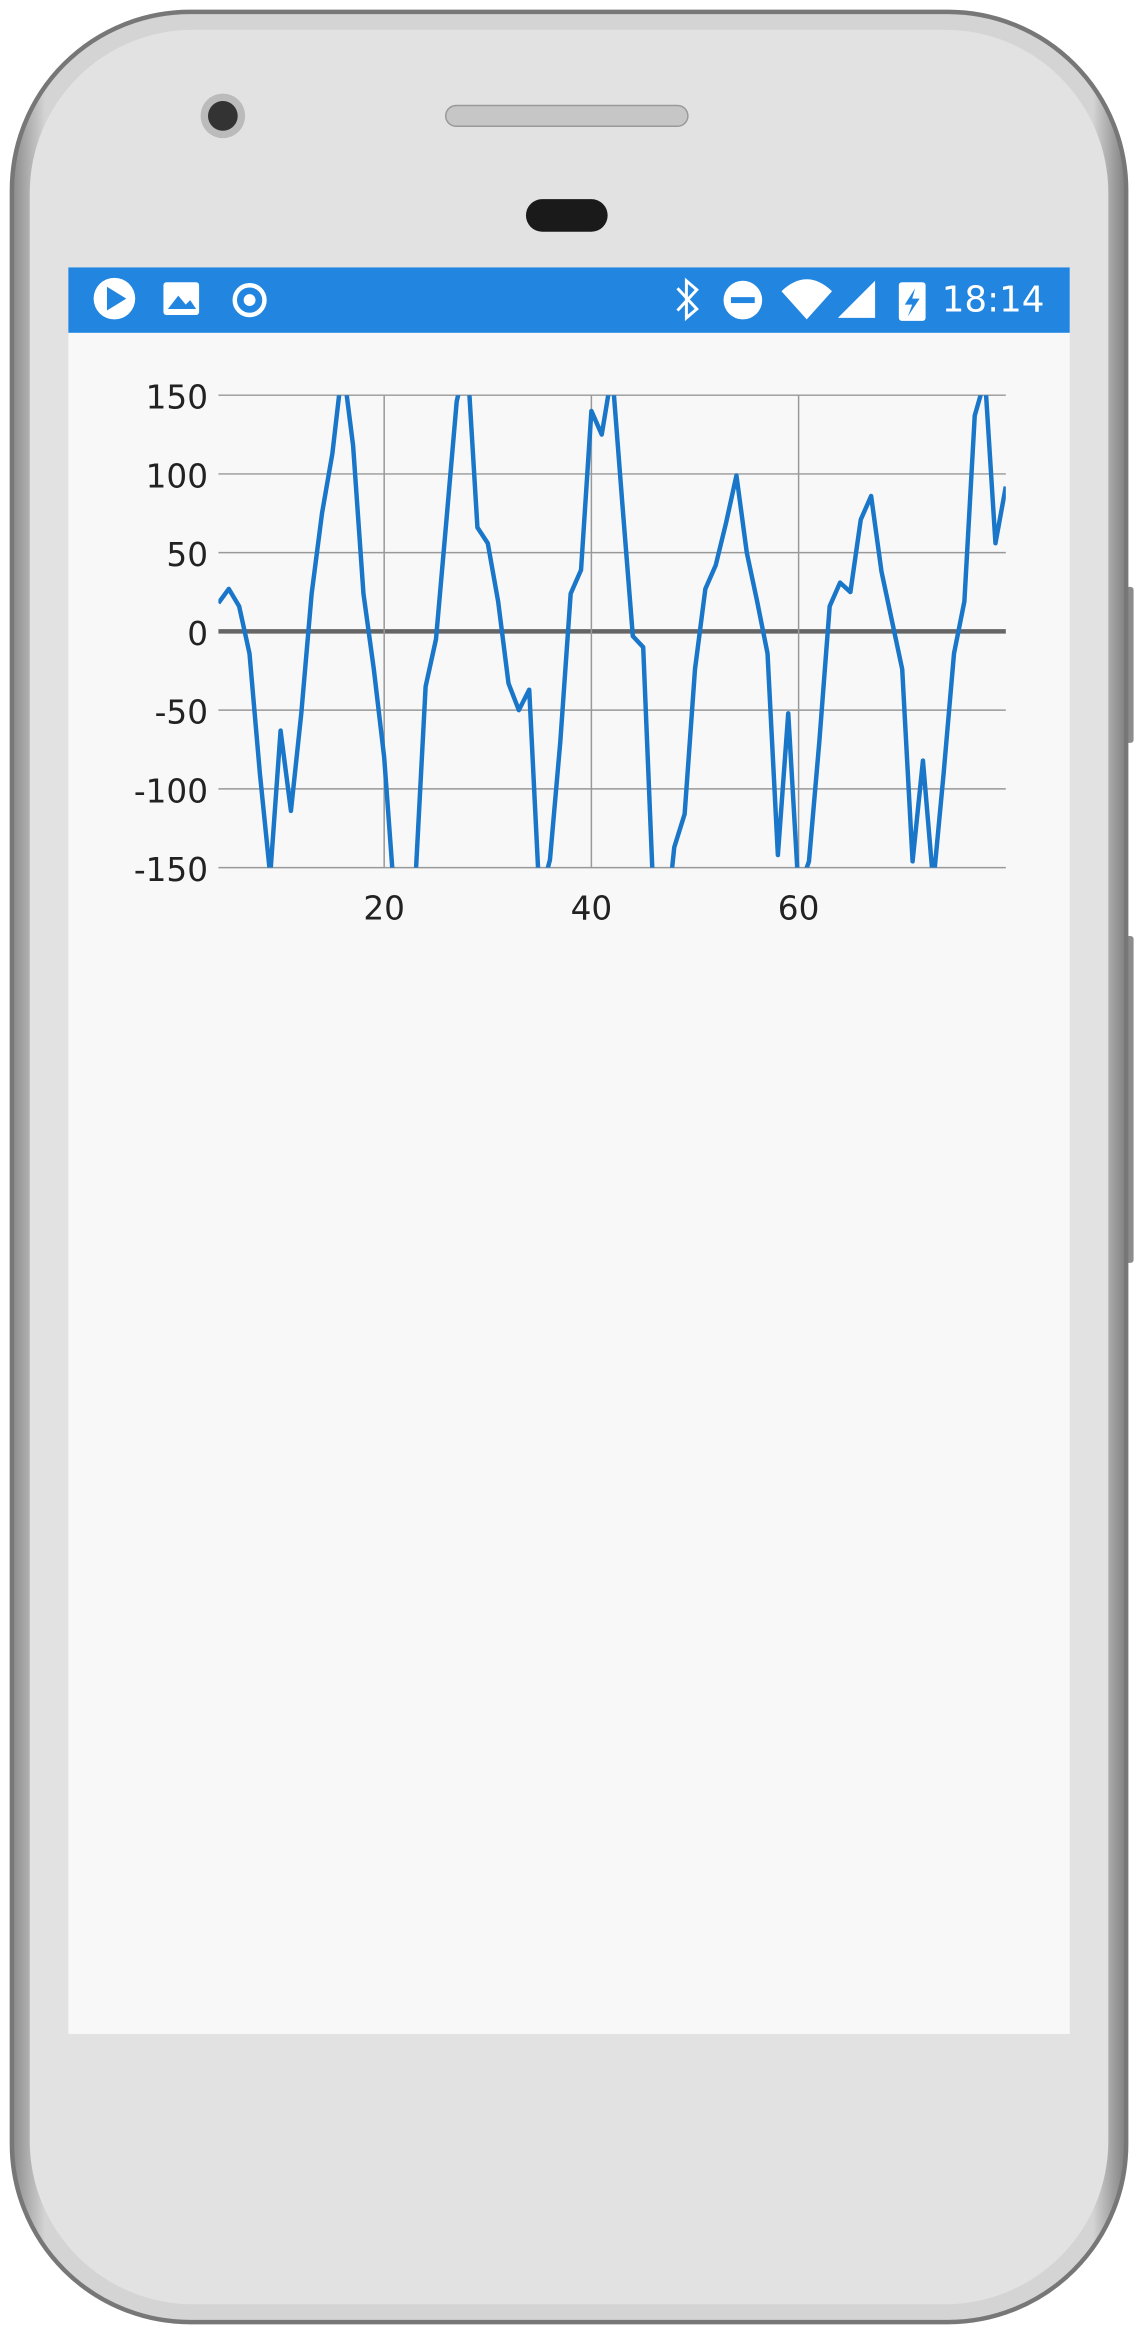  I want to click on y-tick-label: 50, so click(187, 555).